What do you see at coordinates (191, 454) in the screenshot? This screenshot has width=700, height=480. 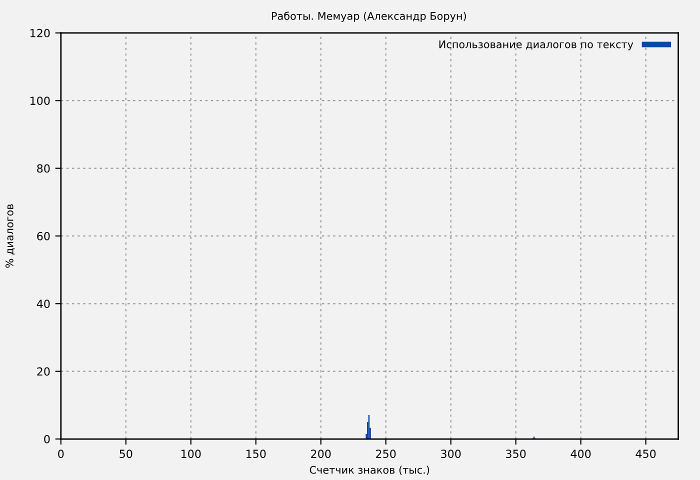 I see `x-tick-label: 100` at bounding box center [191, 454].